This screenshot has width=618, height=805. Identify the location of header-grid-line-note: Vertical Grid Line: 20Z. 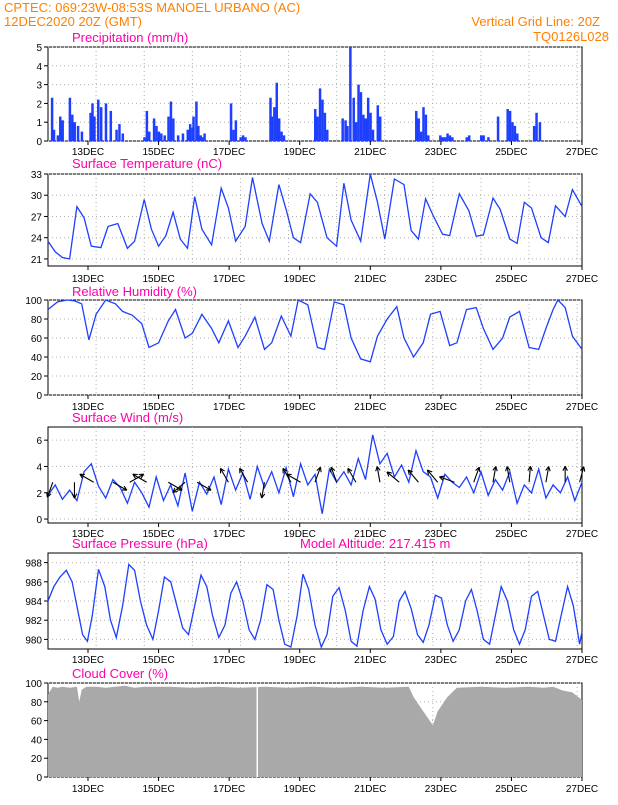
(535, 21).